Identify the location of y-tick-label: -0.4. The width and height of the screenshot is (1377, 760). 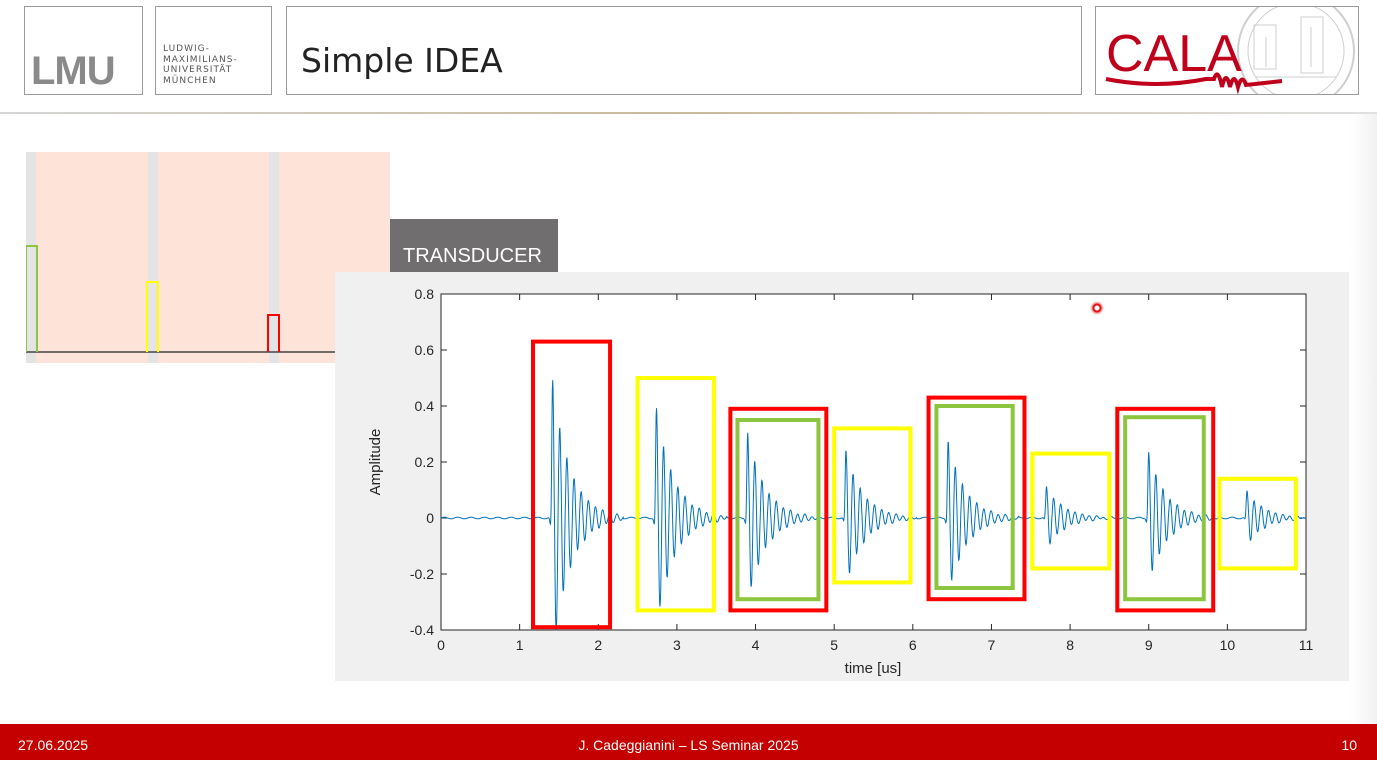
(422, 630).